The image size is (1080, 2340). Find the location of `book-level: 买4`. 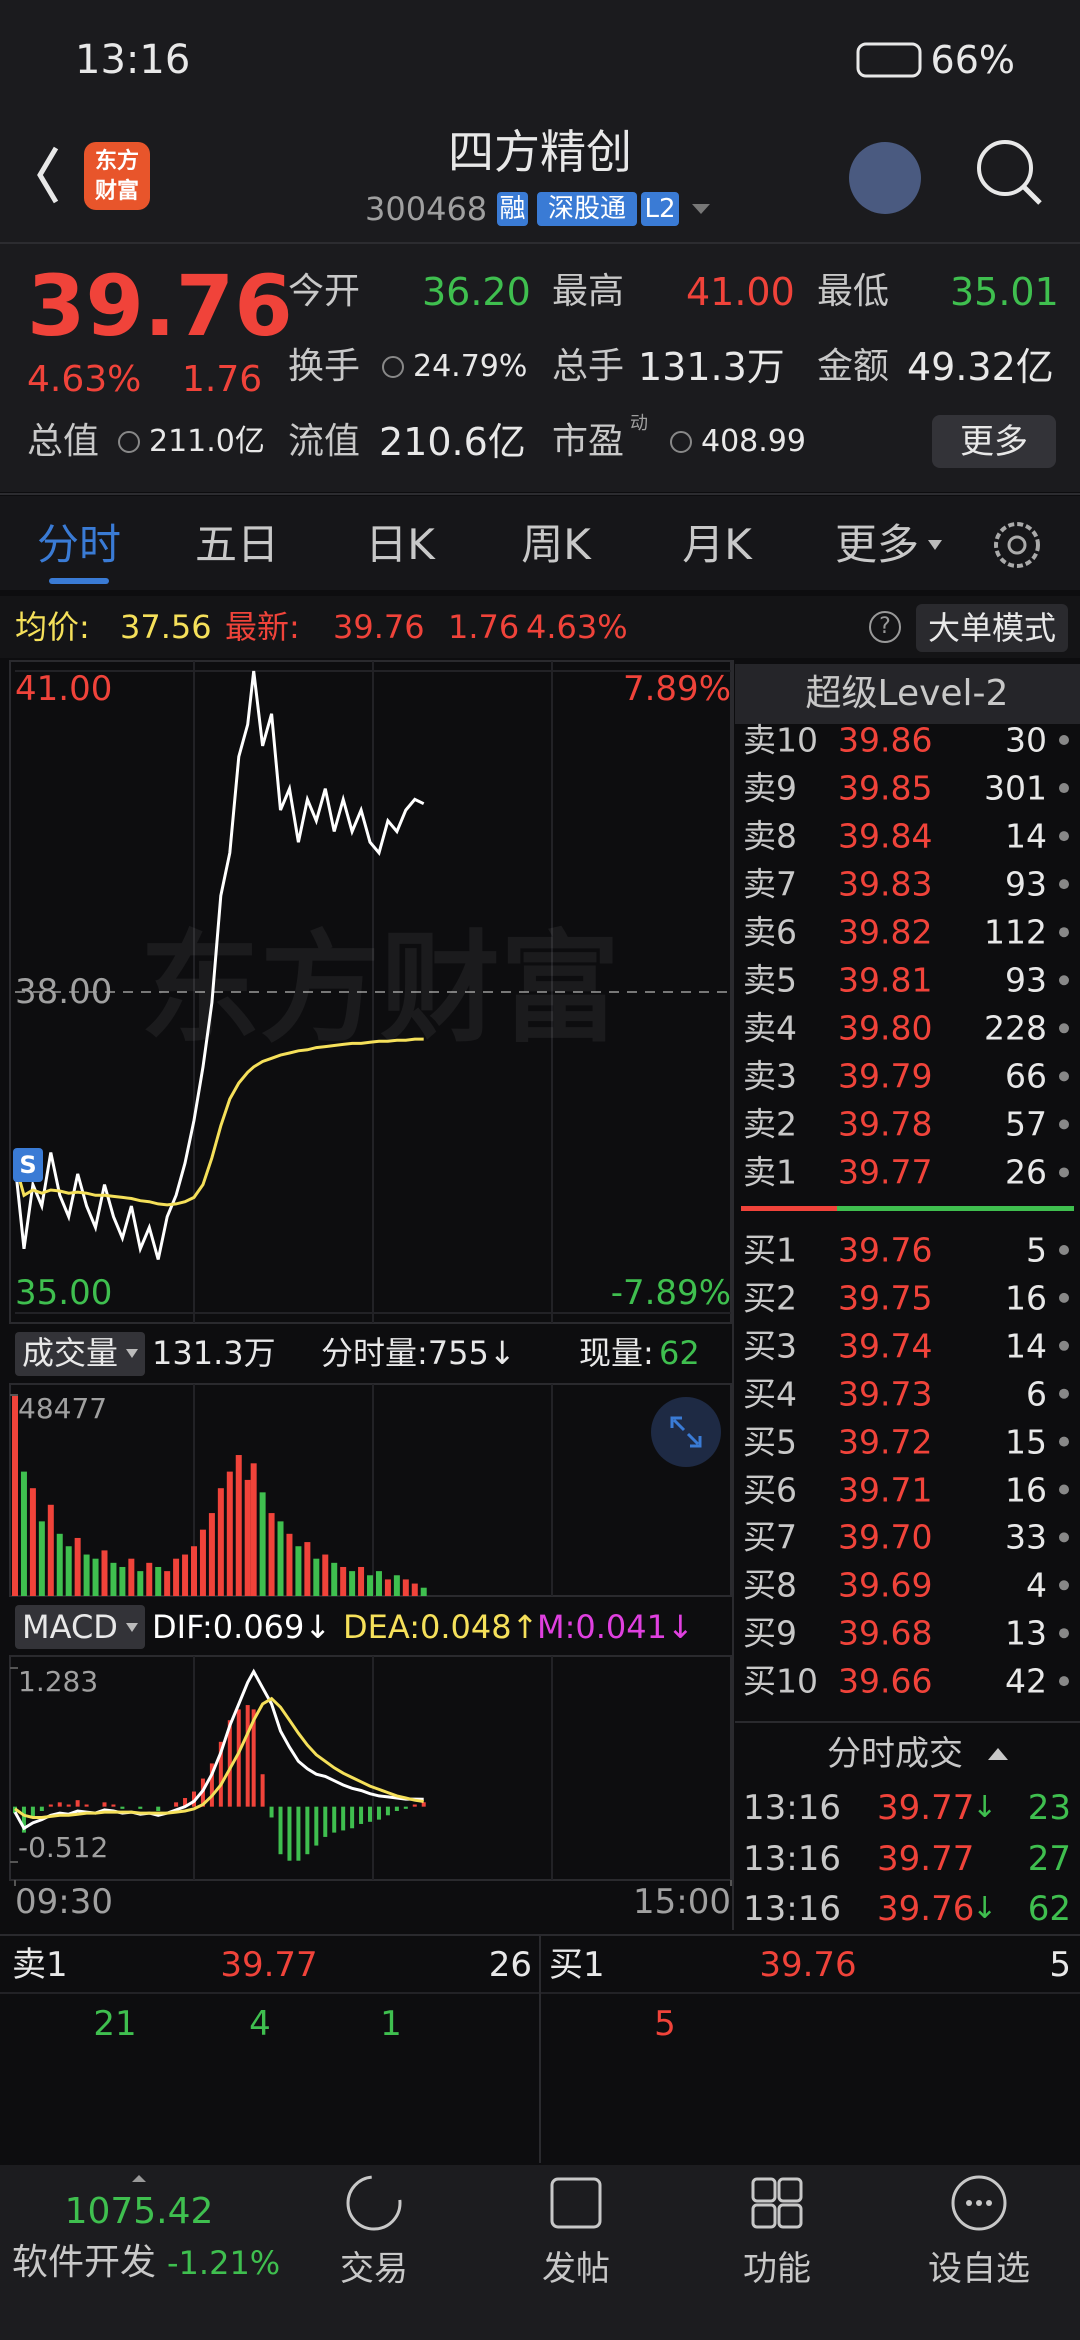

book-level: 买4 is located at coordinates (770, 1394).